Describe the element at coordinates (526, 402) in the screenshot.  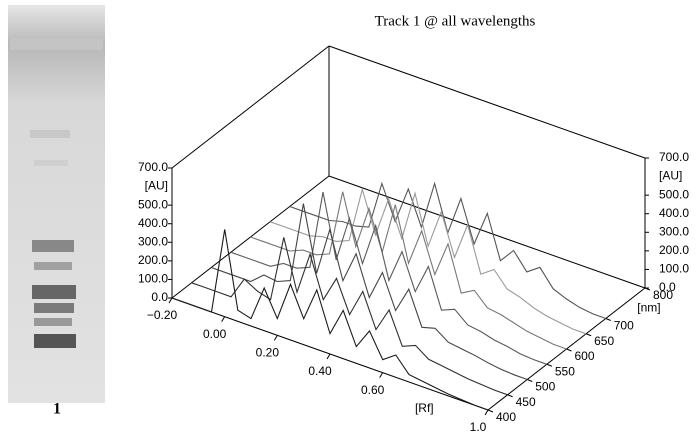
I see `z-tick-label: 450` at that location.